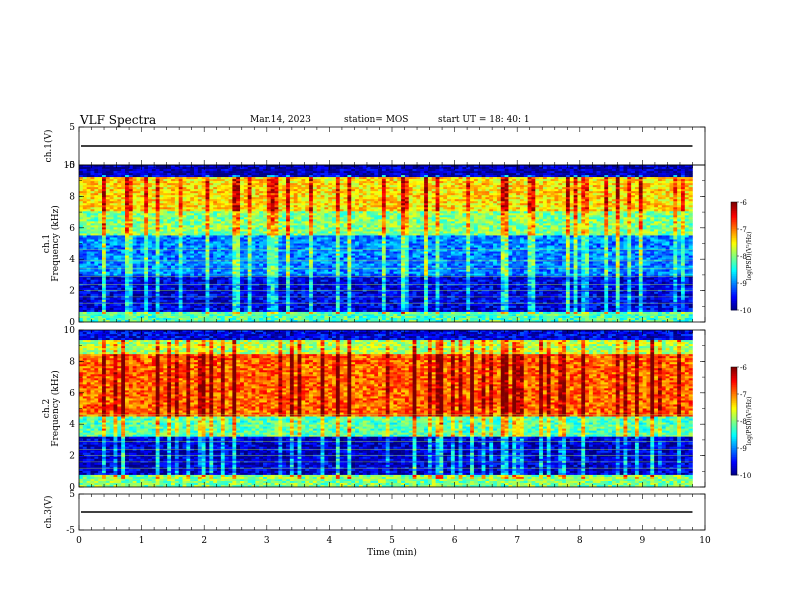  Describe the element at coordinates (734, 256) in the screenshot. I see `colorbar-ch1-spectrogram` at that location.